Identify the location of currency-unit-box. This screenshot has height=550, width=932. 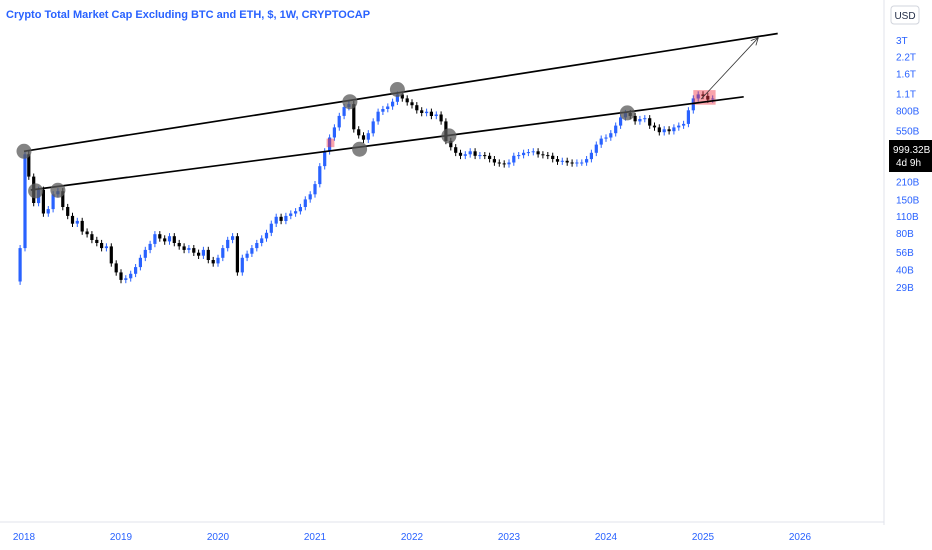
(905, 15).